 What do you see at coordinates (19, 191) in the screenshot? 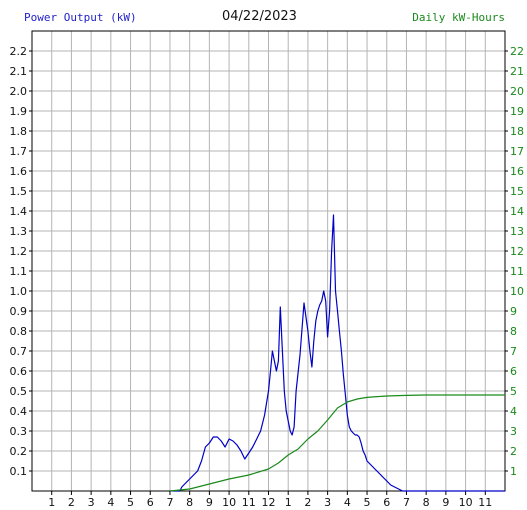
I see `left-tick-label: 1.5` at bounding box center [19, 191].